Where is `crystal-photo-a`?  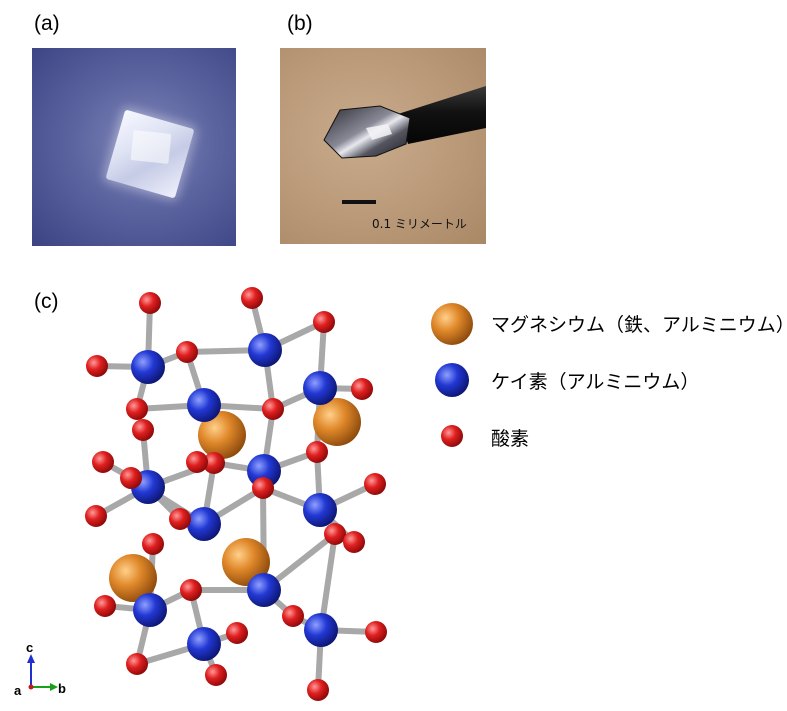 crystal-photo-a is located at coordinates (134, 147).